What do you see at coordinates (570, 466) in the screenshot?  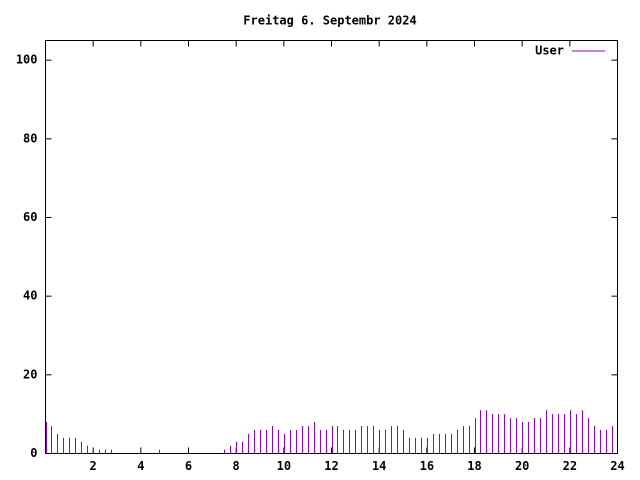 I see `x-tick-label: 22` at bounding box center [570, 466].